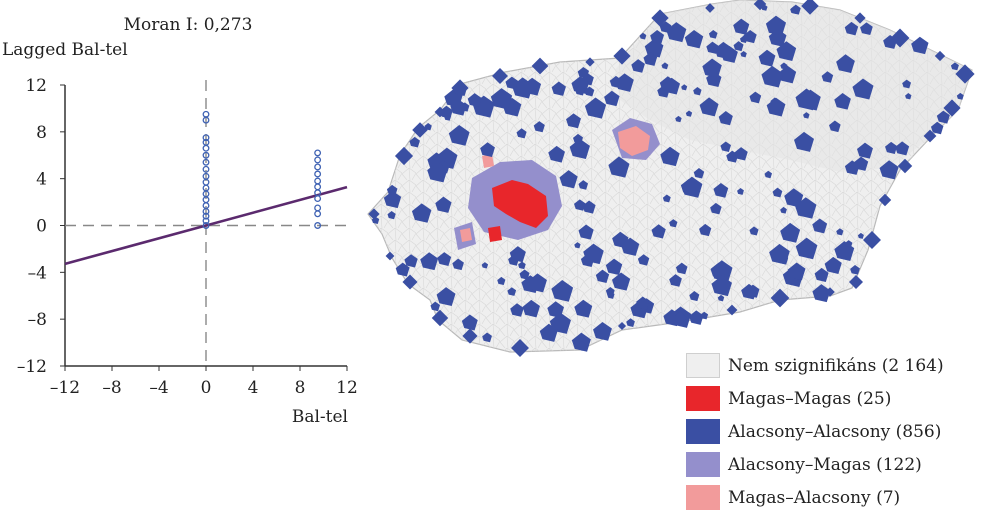 The width and height of the screenshot is (981, 514). Describe the element at coordinates (206, 225) in the screenshot. I see `regression-line` at that location.